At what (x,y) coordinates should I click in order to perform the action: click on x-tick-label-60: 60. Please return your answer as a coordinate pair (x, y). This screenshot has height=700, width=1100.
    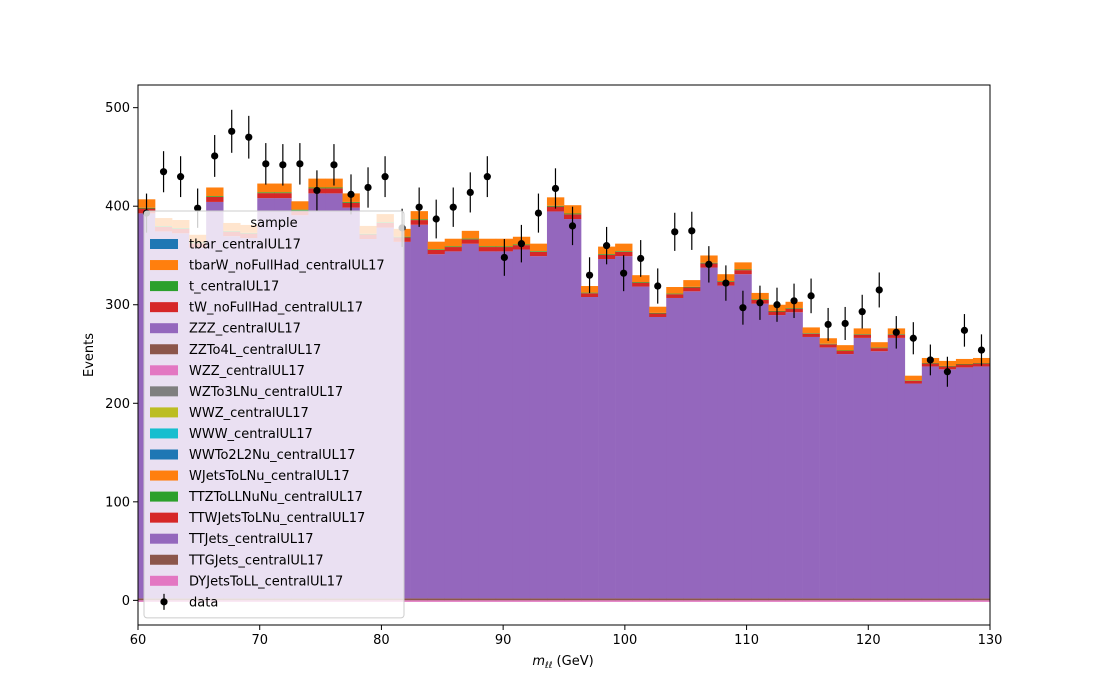
    Looking at the image, I should click on (138, 640).